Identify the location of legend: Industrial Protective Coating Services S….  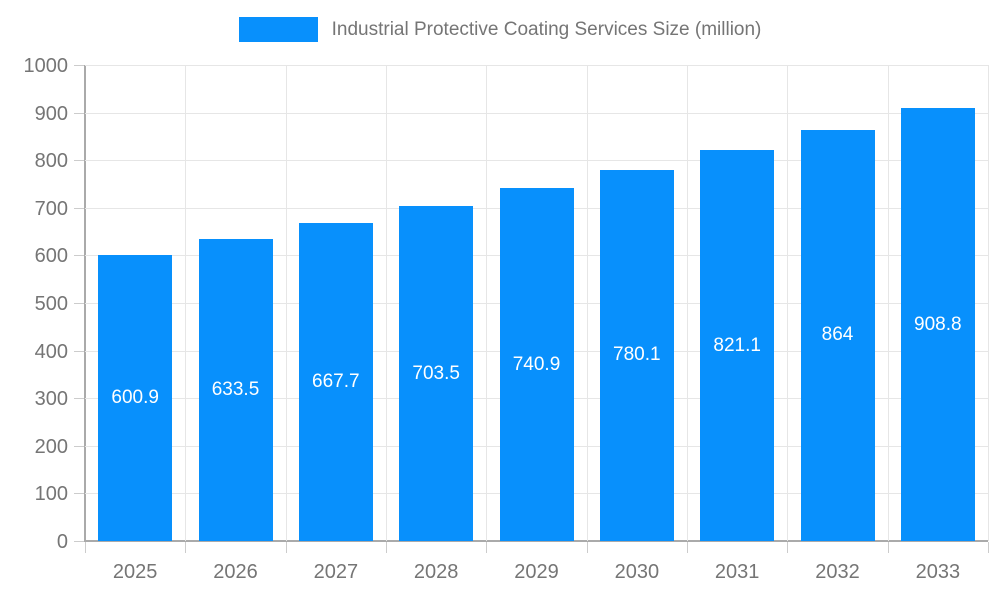
(500, 29).